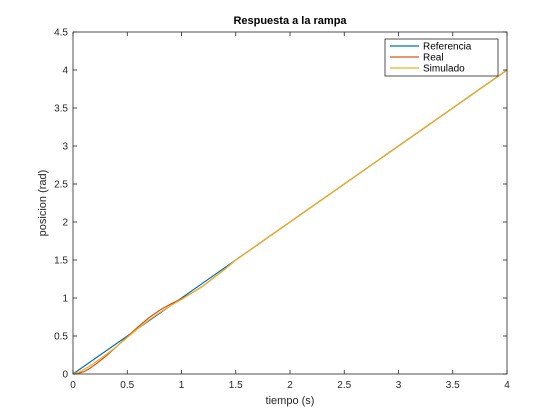 This screenshot has height=420, width=560. I want to click on x-tick-label: 3, so click(399, 385).